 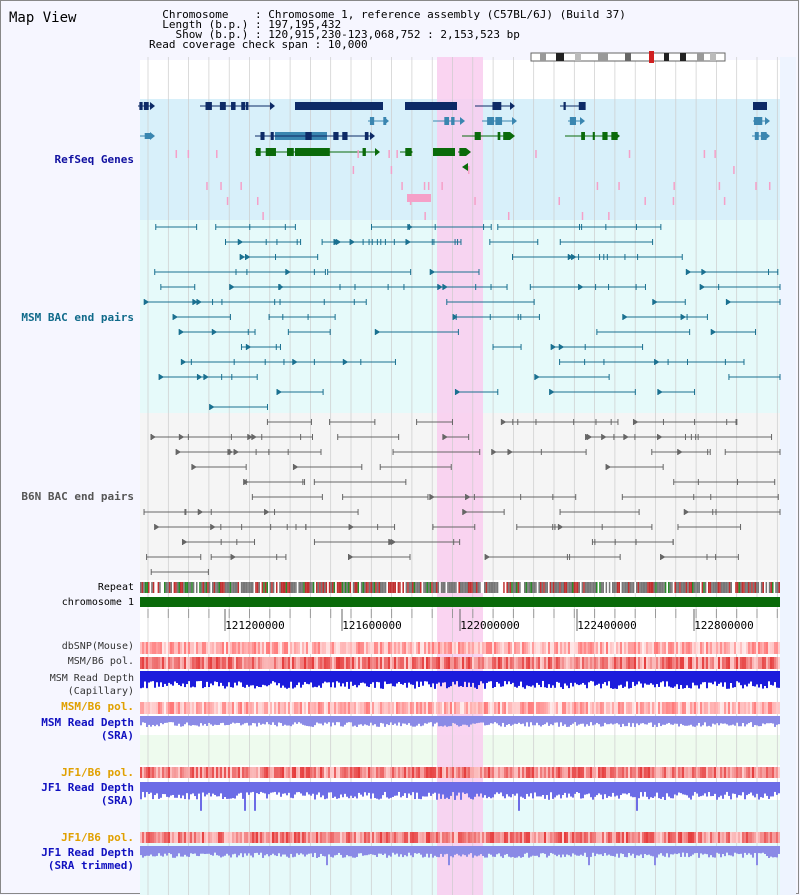 I want to click on b6n-bac-track-label: B6N BAC end pairs, so click(x=77, y=496).